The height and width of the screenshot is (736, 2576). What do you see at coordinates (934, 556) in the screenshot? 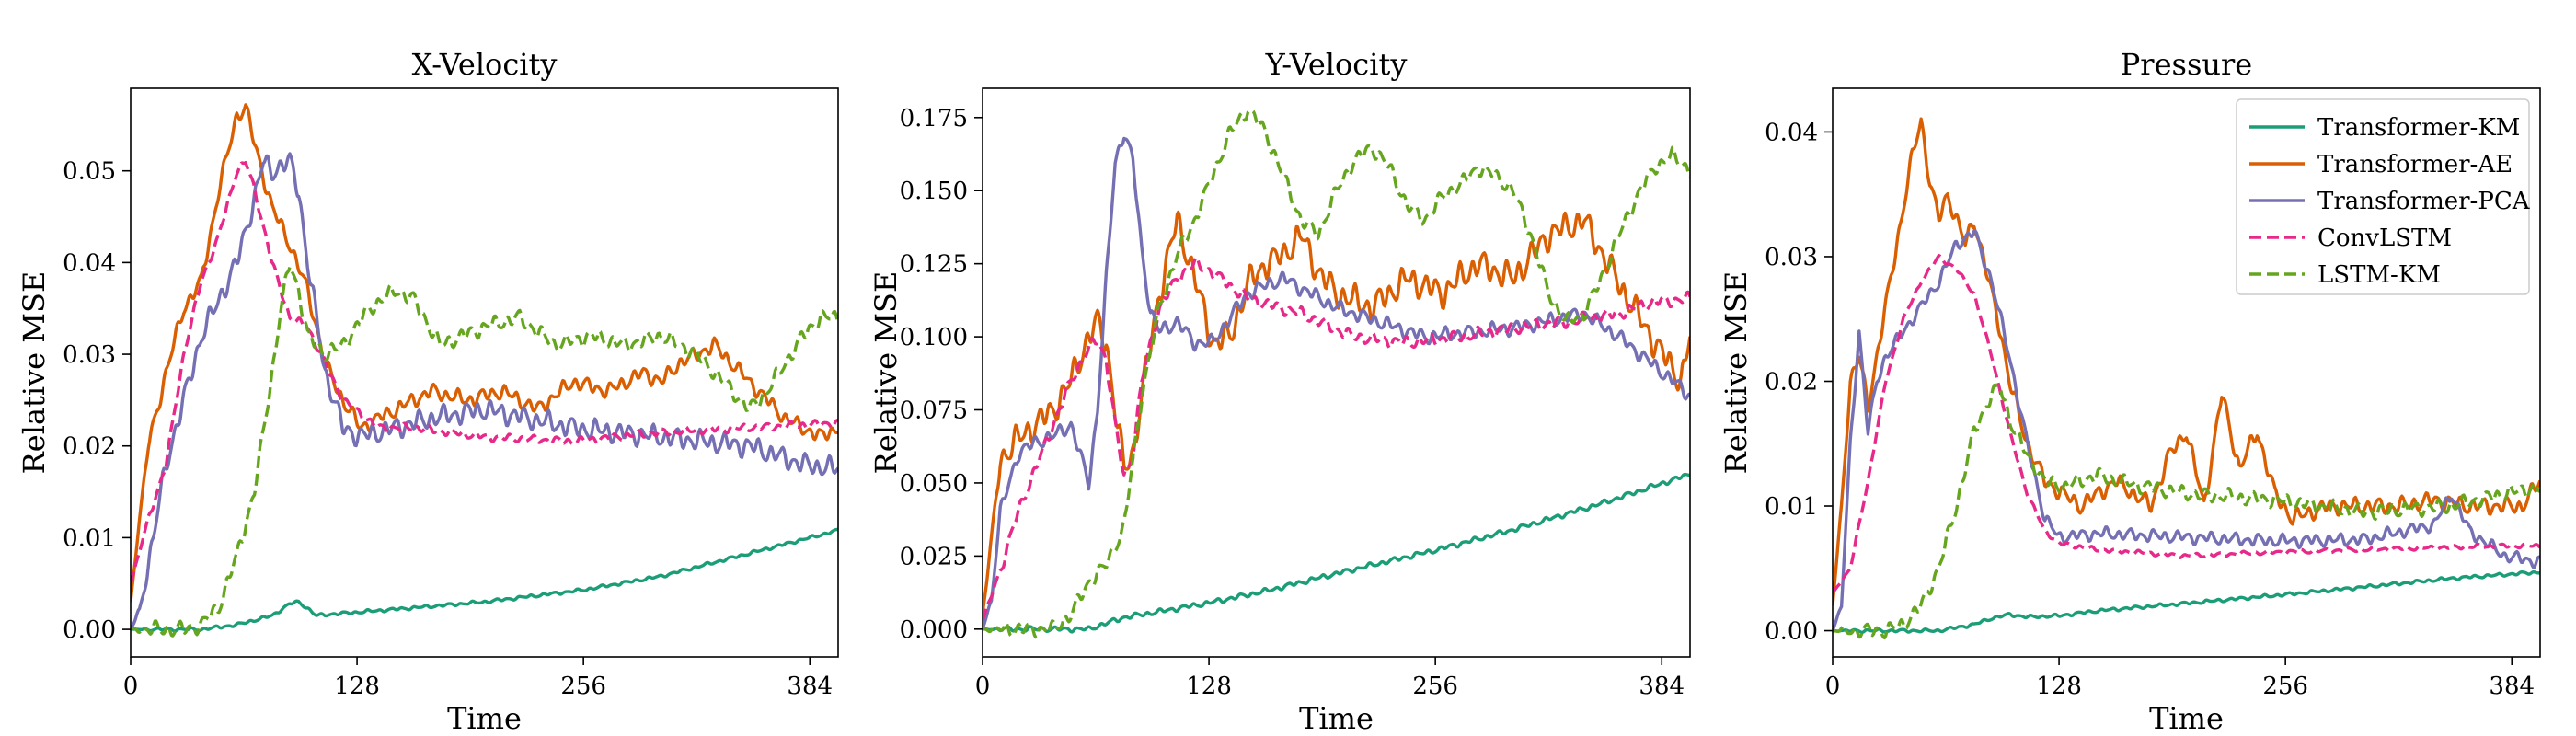
I see `y-velocity-y-tick-label: 0.025` at bounding box center [934, 556].